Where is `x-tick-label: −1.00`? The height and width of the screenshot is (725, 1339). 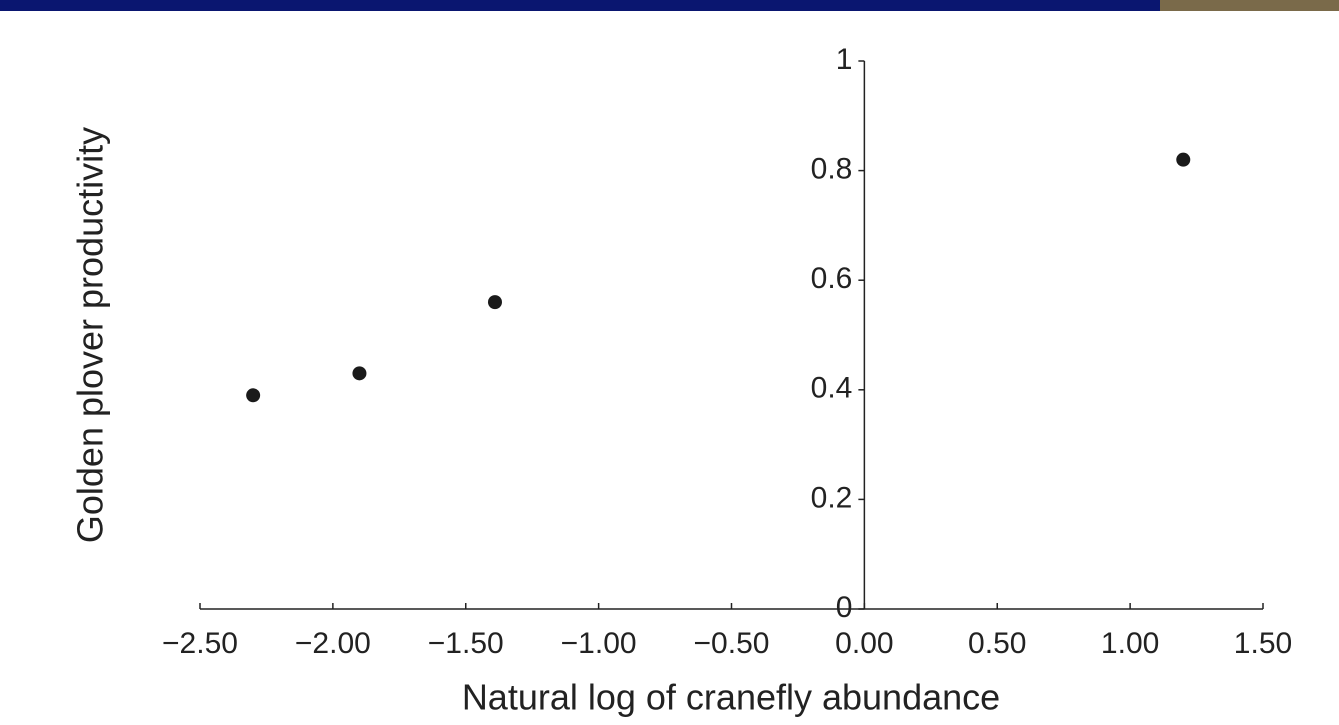
x-tick-label: −1.00 is located at coordinates (599, 643).